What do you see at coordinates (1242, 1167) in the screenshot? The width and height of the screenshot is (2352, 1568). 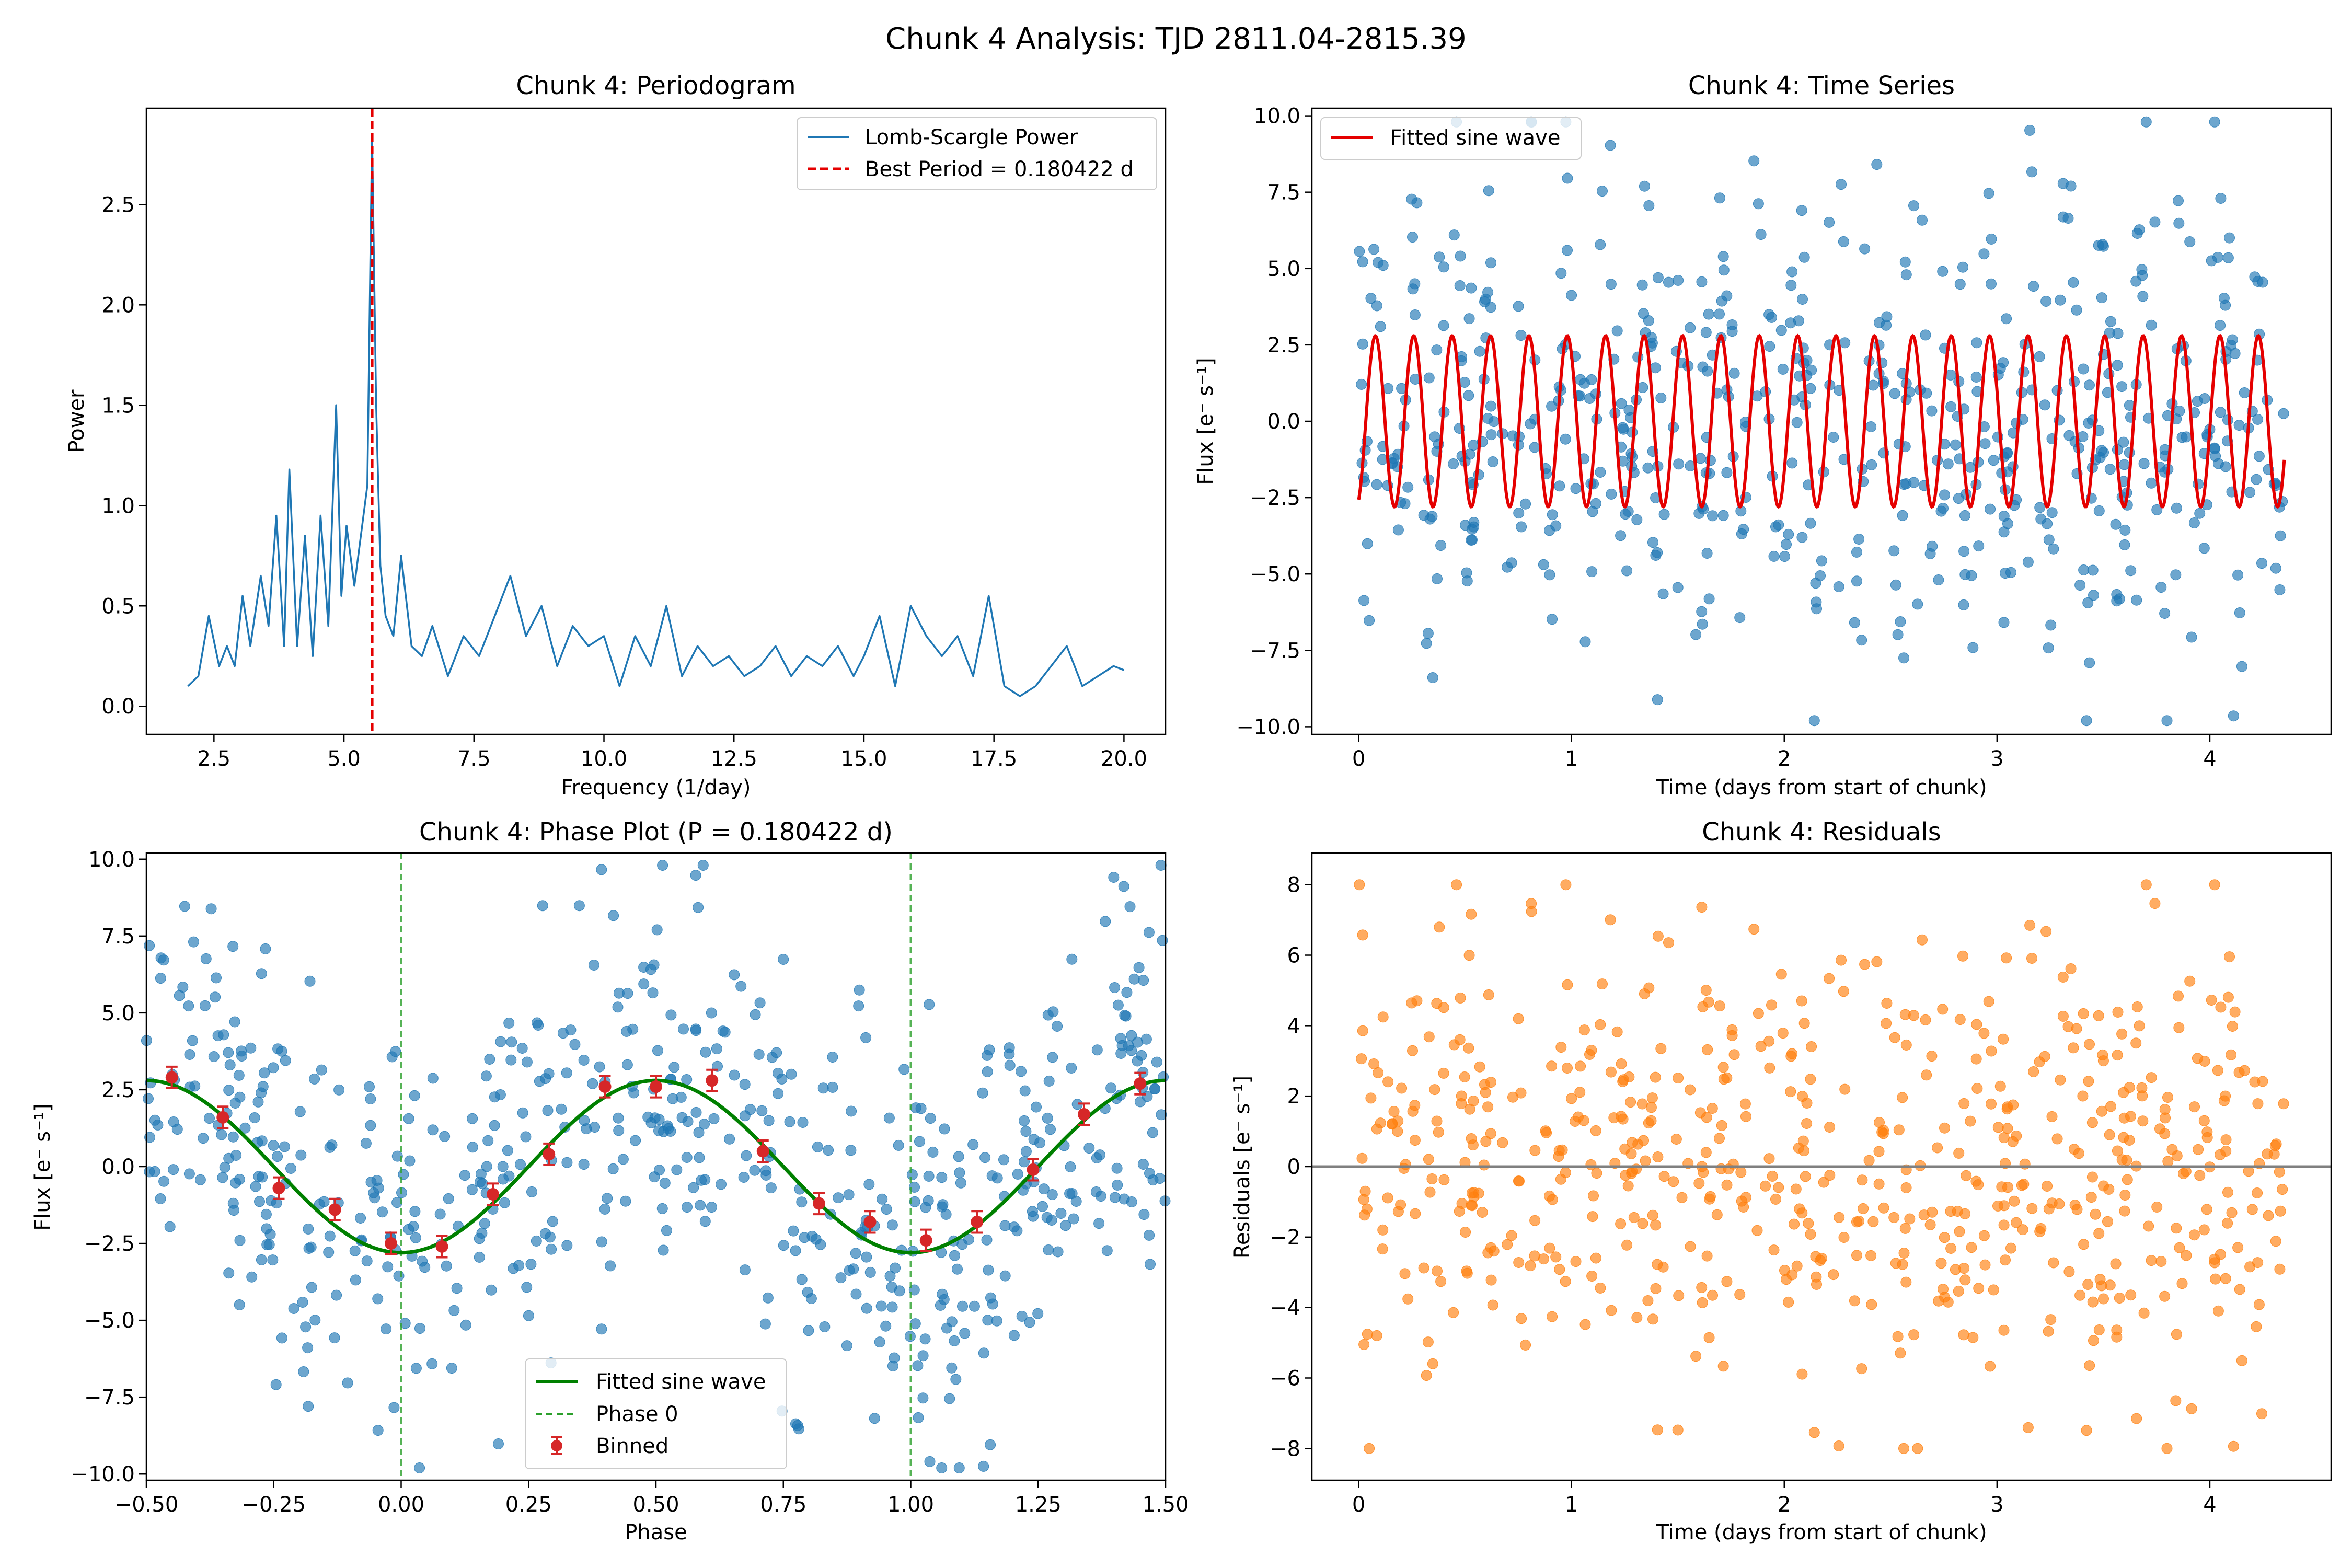 I see `residuals-ylabel: Residuals [e⁻ s⁻¹]` at bounding box center [1242, 1167].